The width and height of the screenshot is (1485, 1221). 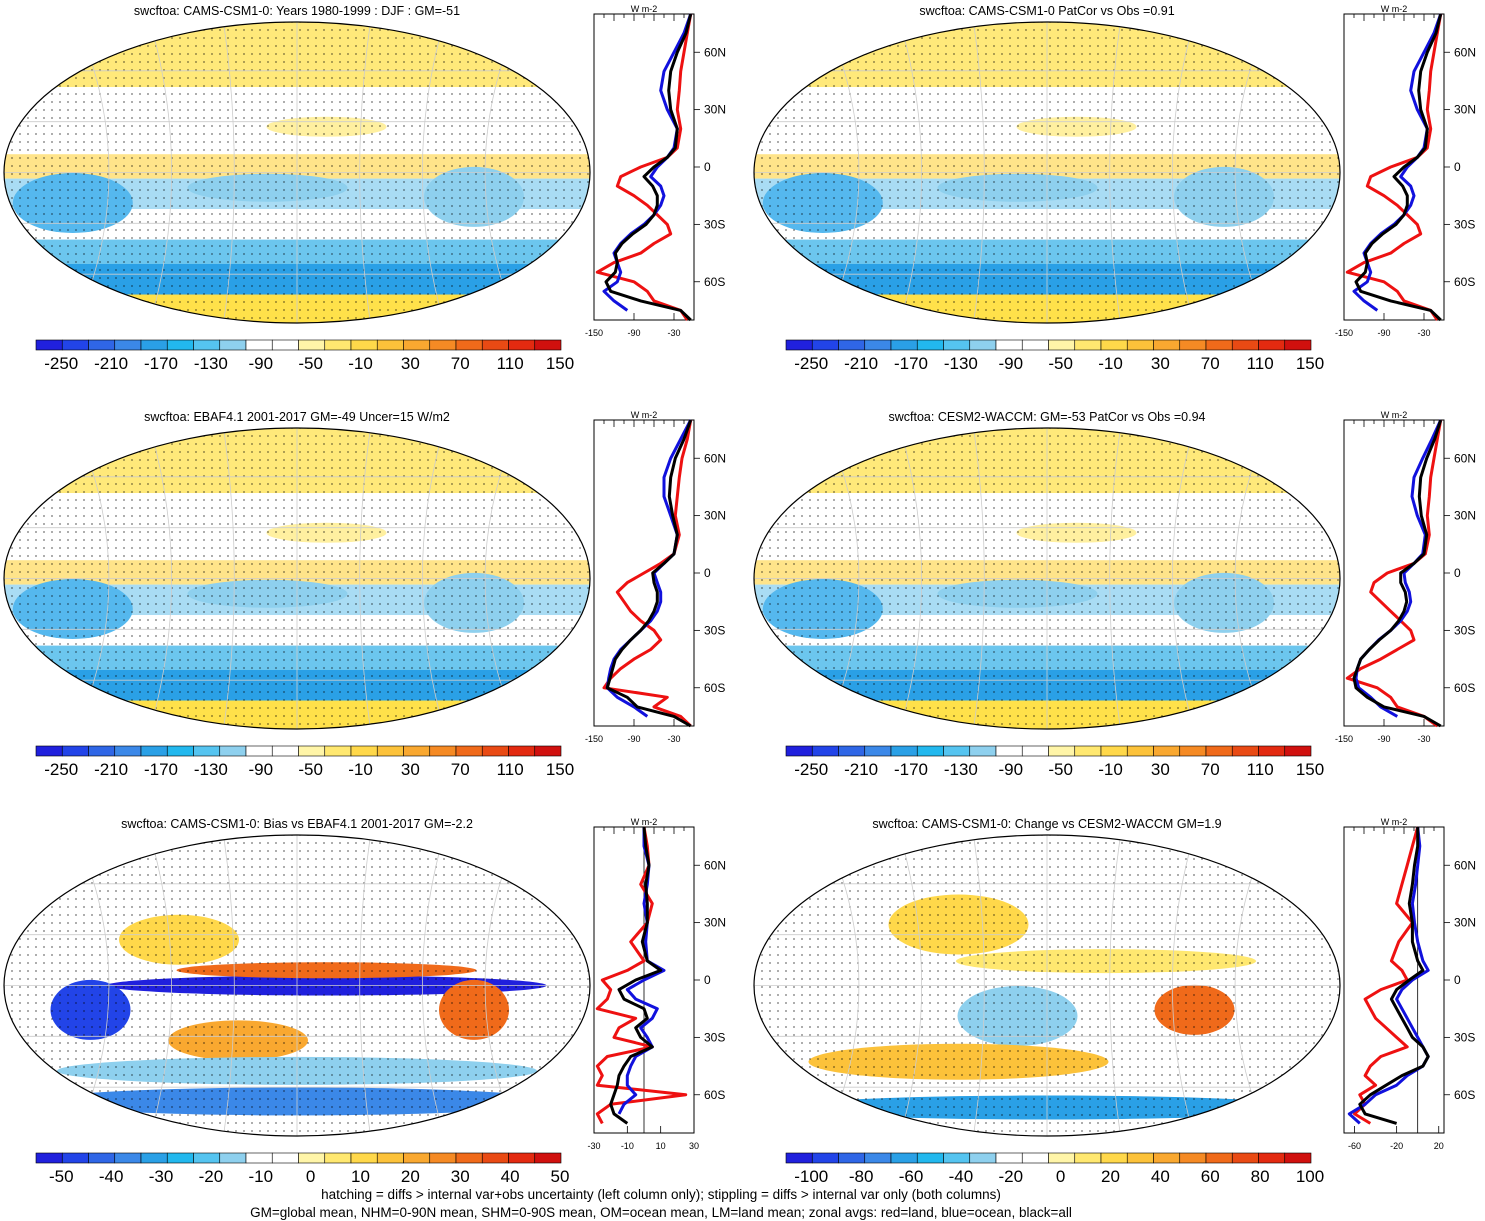 I want to click on colorbar-tick-label: -40, so click(x=111, y=1176).